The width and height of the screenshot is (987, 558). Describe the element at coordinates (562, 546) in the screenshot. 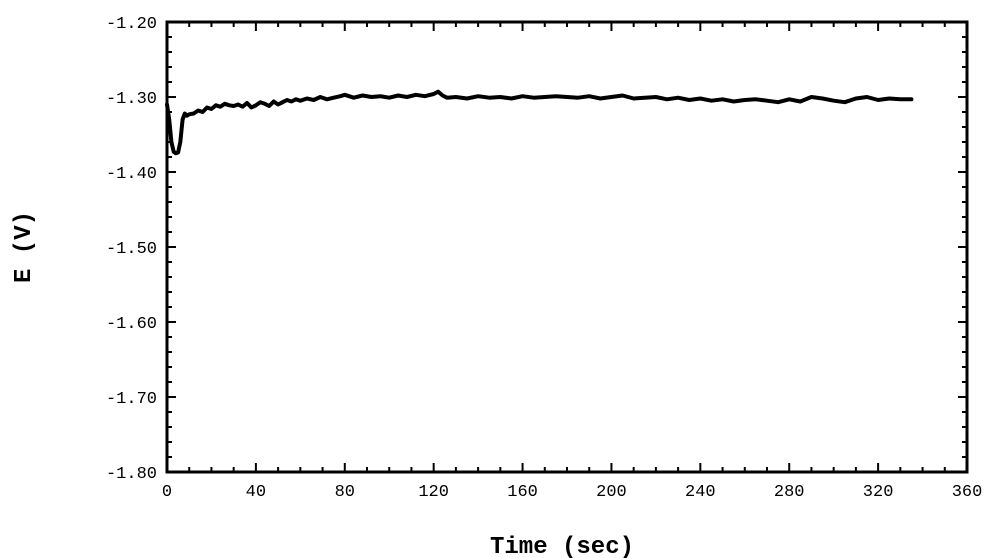

I see `x-axis-label: Time (sec)` at that location.